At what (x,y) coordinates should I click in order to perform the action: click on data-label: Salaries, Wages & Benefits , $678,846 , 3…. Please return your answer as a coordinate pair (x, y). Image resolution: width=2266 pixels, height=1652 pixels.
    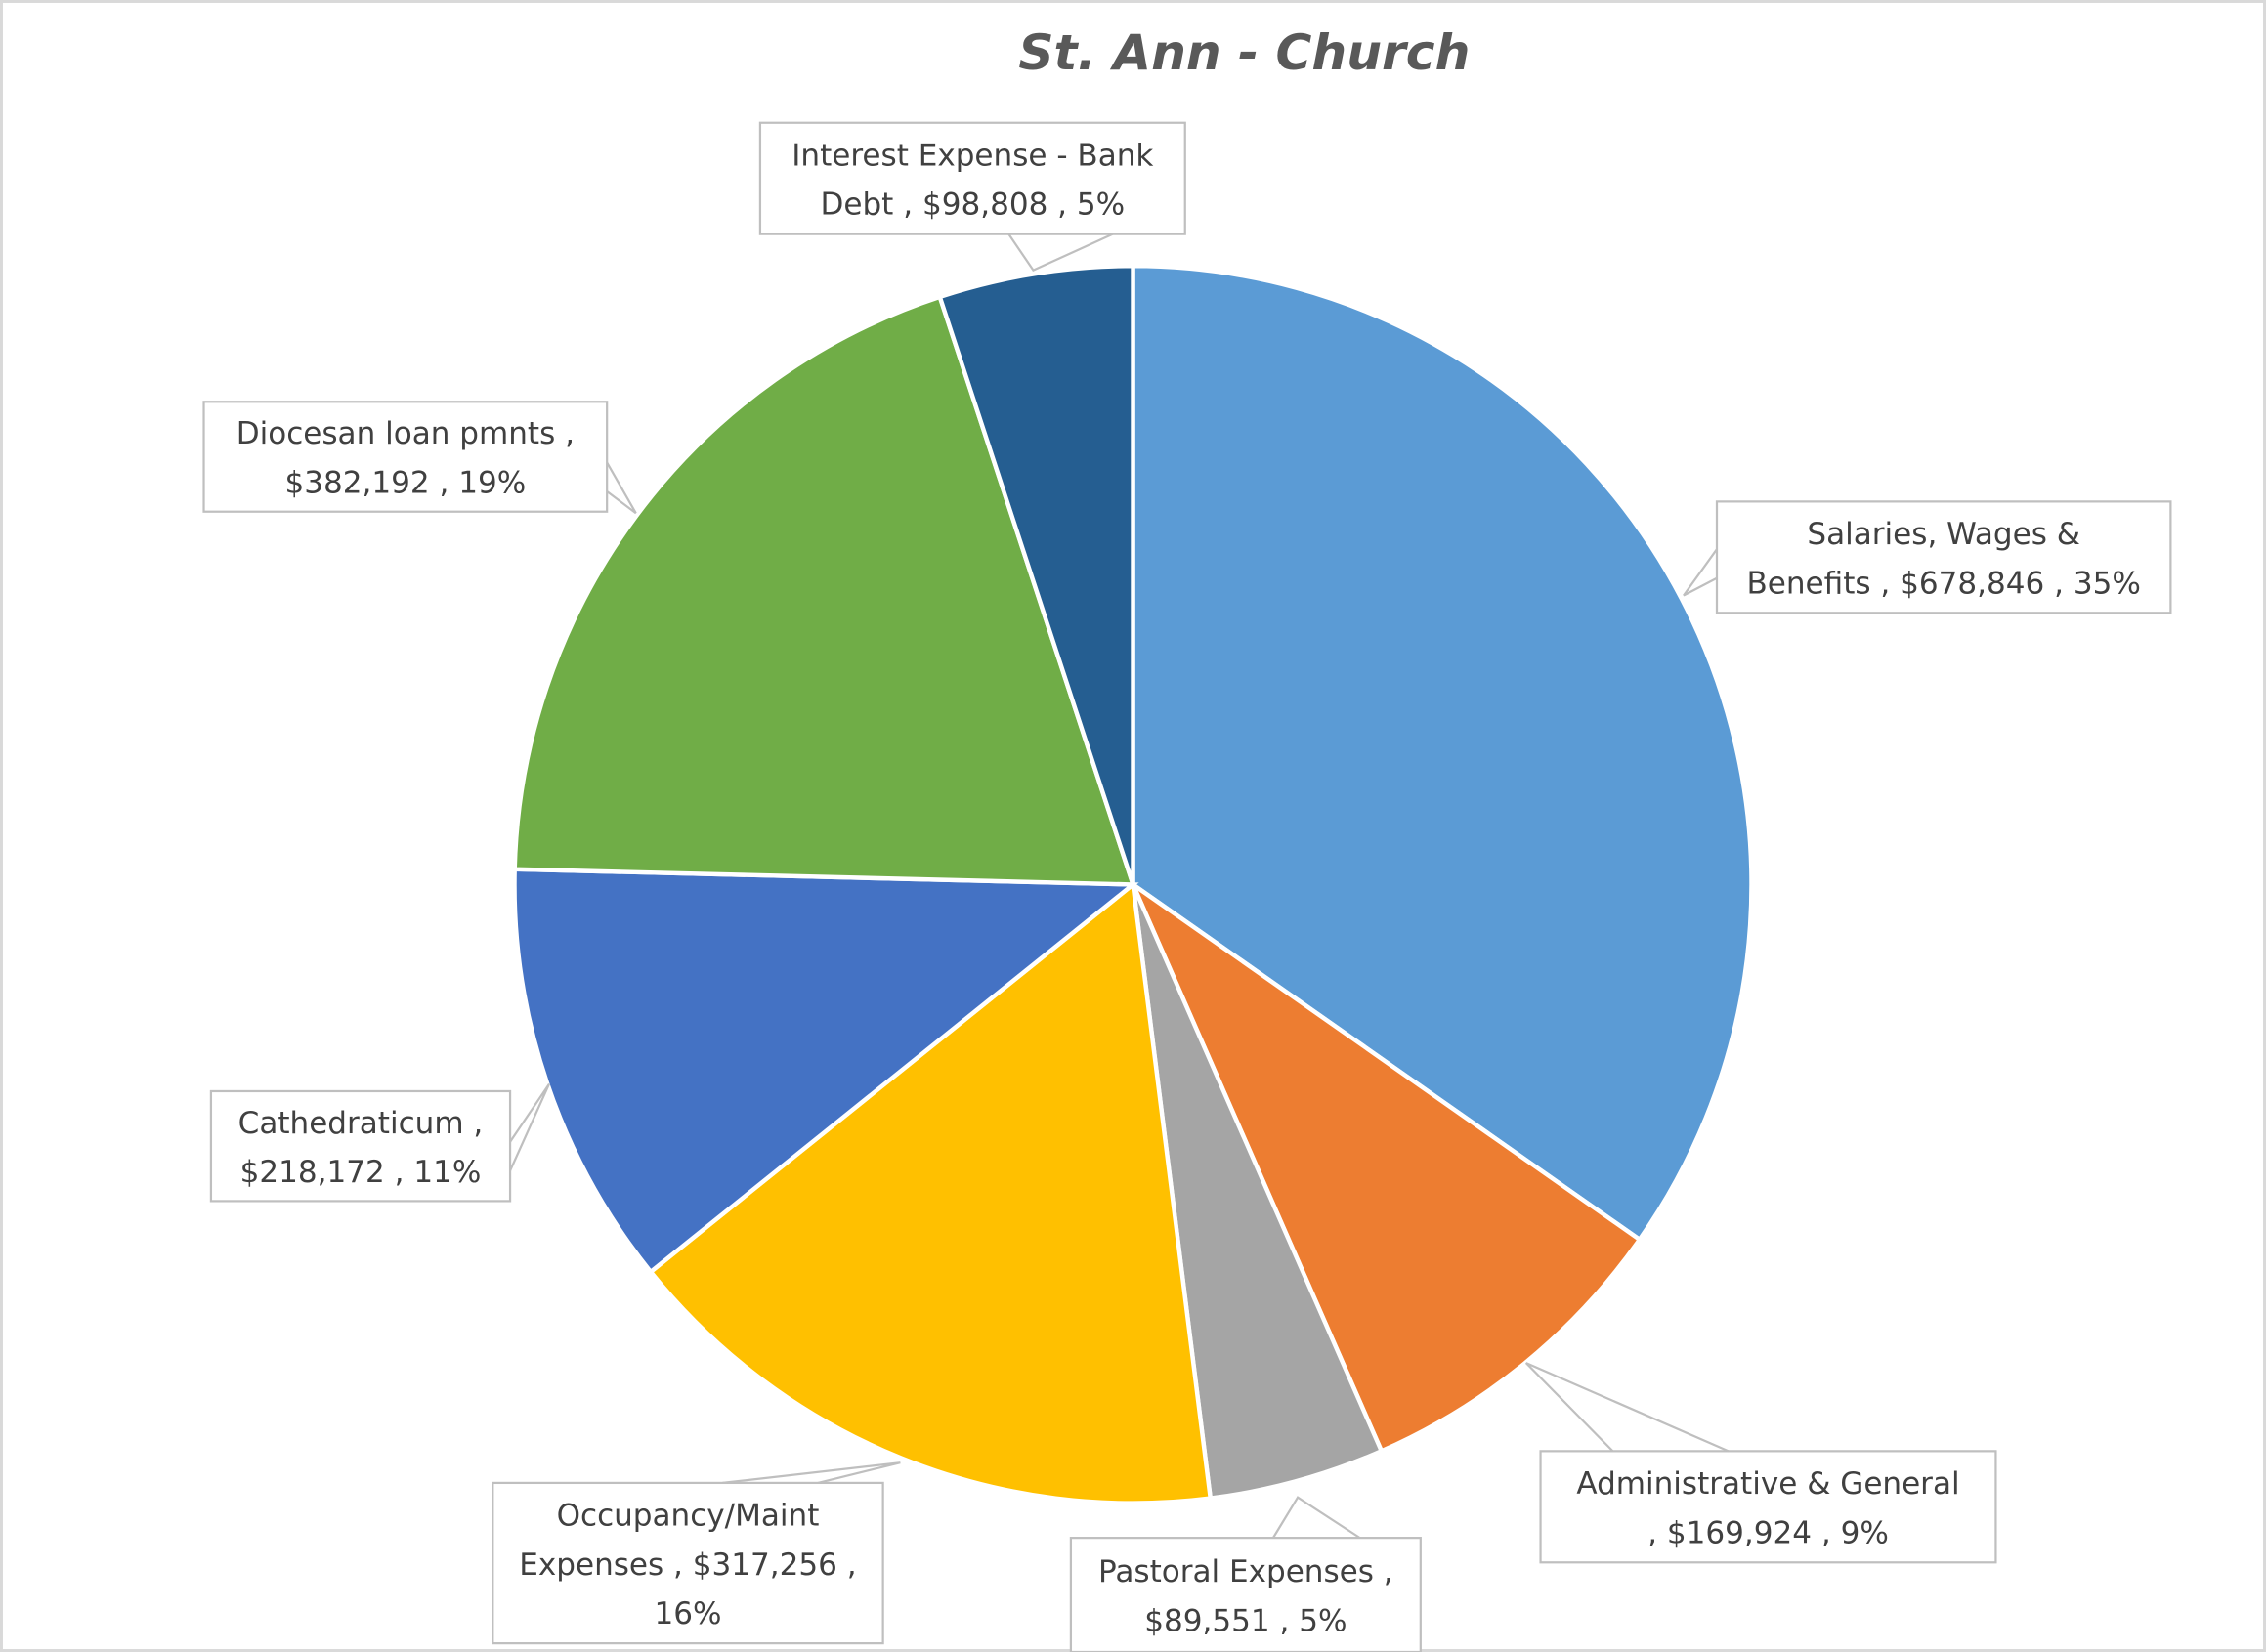
    Looking at the image, I should click on (1928, 557).